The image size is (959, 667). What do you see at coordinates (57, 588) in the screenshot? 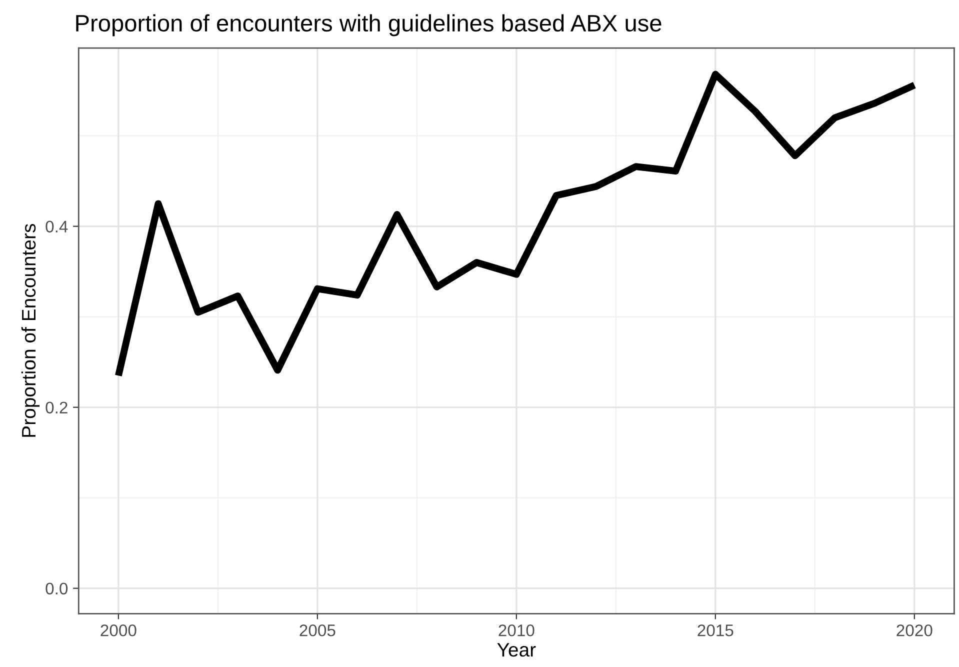
I see `y-tick-label: 0.0` at bounding box center [57, 588].